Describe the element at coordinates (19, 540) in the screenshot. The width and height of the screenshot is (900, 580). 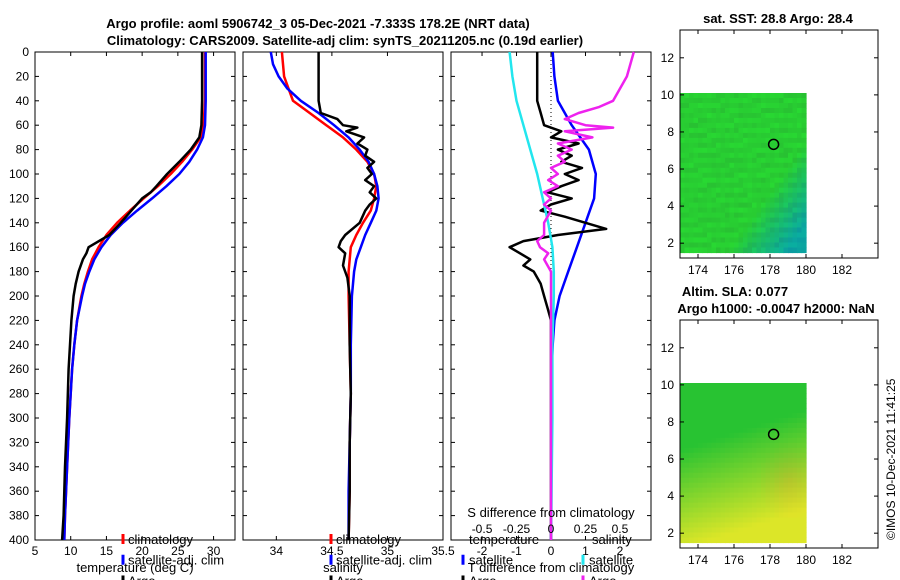
I see `y-tick-label: 400` at that location.